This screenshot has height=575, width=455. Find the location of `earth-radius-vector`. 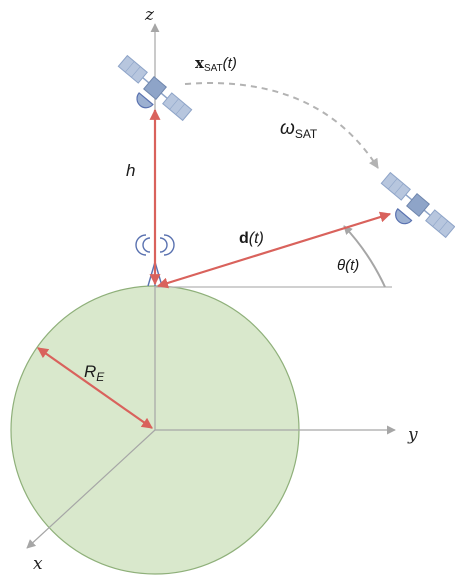

earth-radius-vector is located at coordinates (95, 388).